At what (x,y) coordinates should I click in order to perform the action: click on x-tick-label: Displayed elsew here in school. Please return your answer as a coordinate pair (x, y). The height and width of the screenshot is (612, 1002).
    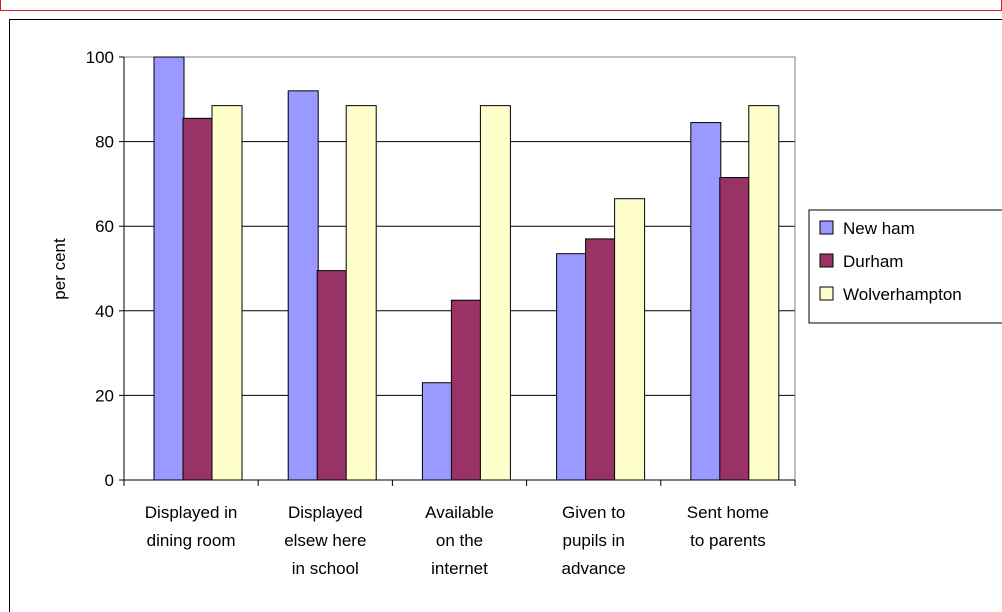
    Looking at the image, I should click on (325, 540).